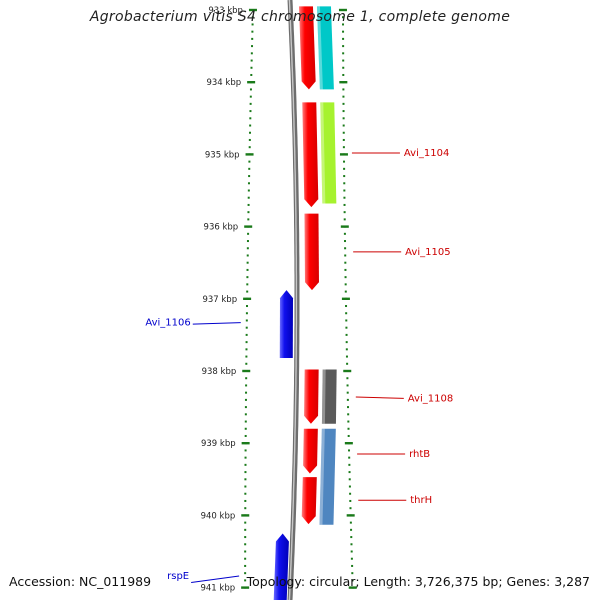  Describe the element at coordinates (426, 153) in the screenshot. I see `gene-label: Avi_1104` at that location.